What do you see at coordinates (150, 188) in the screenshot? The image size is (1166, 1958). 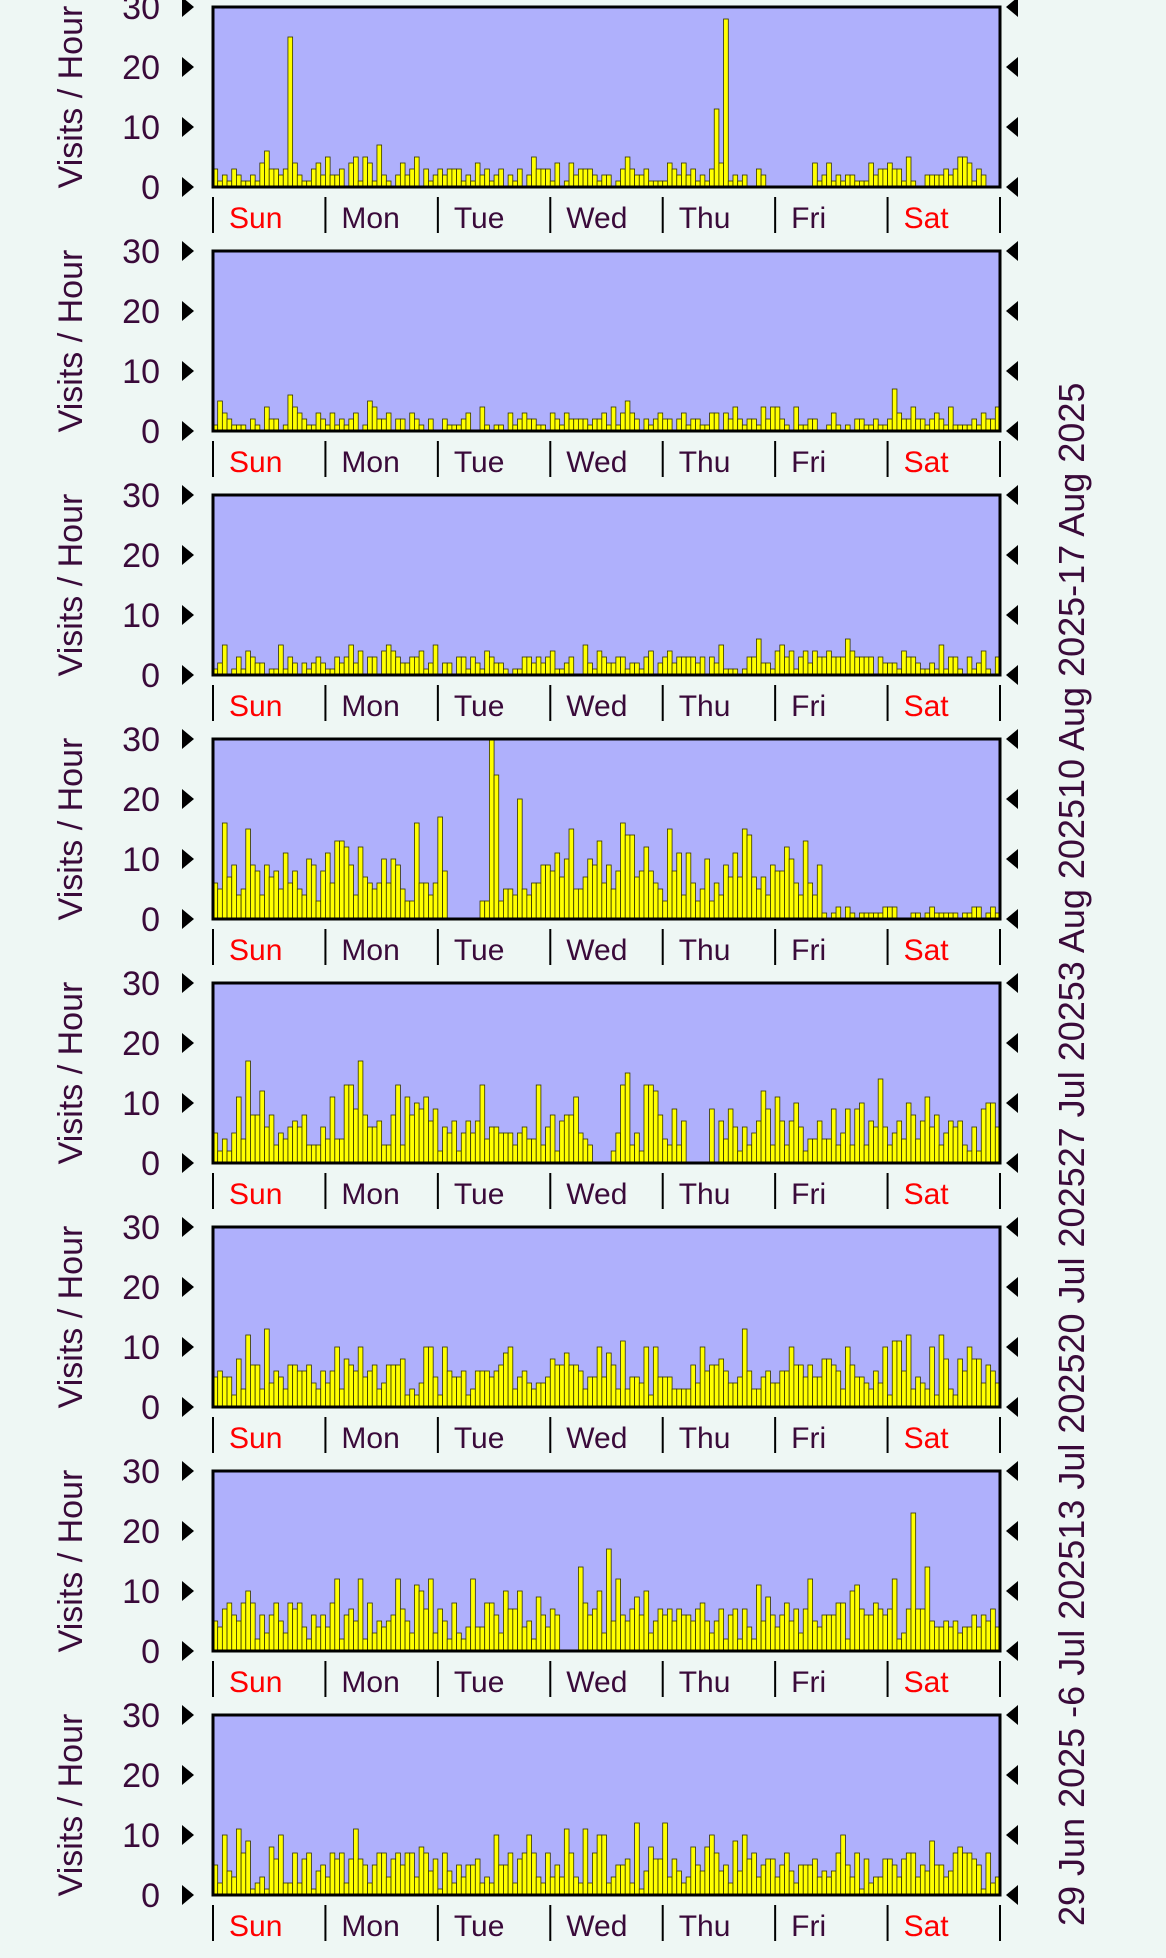 I see `y-tick-label: 0` at bounding box center [150, 188].